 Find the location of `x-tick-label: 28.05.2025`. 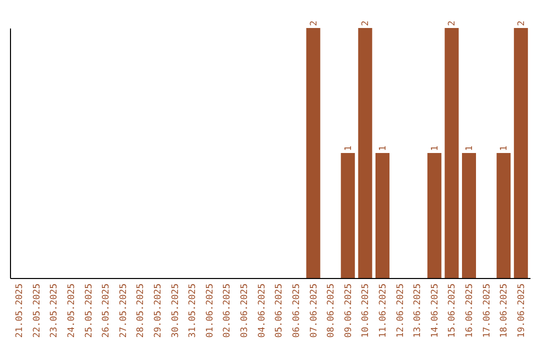

x-tick-label: 28.05.2025 is located at coordinates (141, 311).